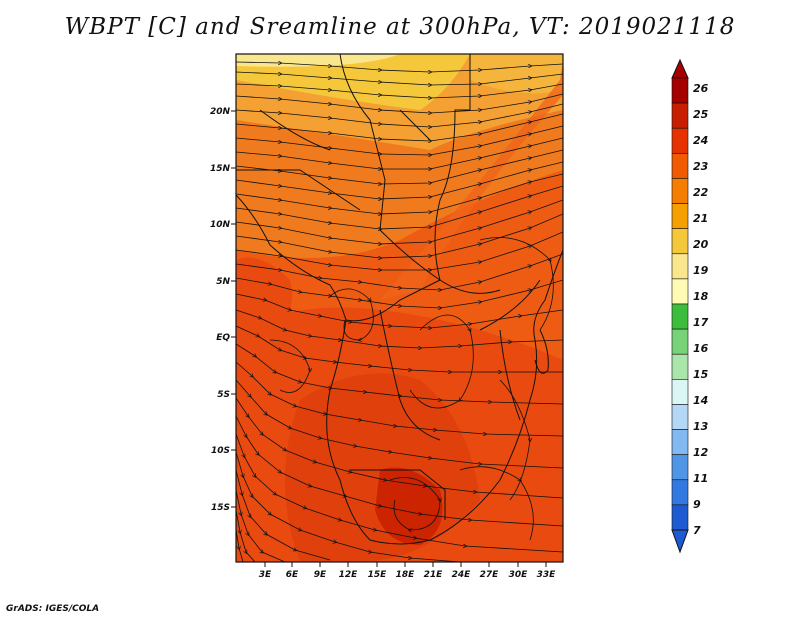  Describe the element at coordinates (220, 508) in the screenshot. I see `lat-label: 15S` at that location.